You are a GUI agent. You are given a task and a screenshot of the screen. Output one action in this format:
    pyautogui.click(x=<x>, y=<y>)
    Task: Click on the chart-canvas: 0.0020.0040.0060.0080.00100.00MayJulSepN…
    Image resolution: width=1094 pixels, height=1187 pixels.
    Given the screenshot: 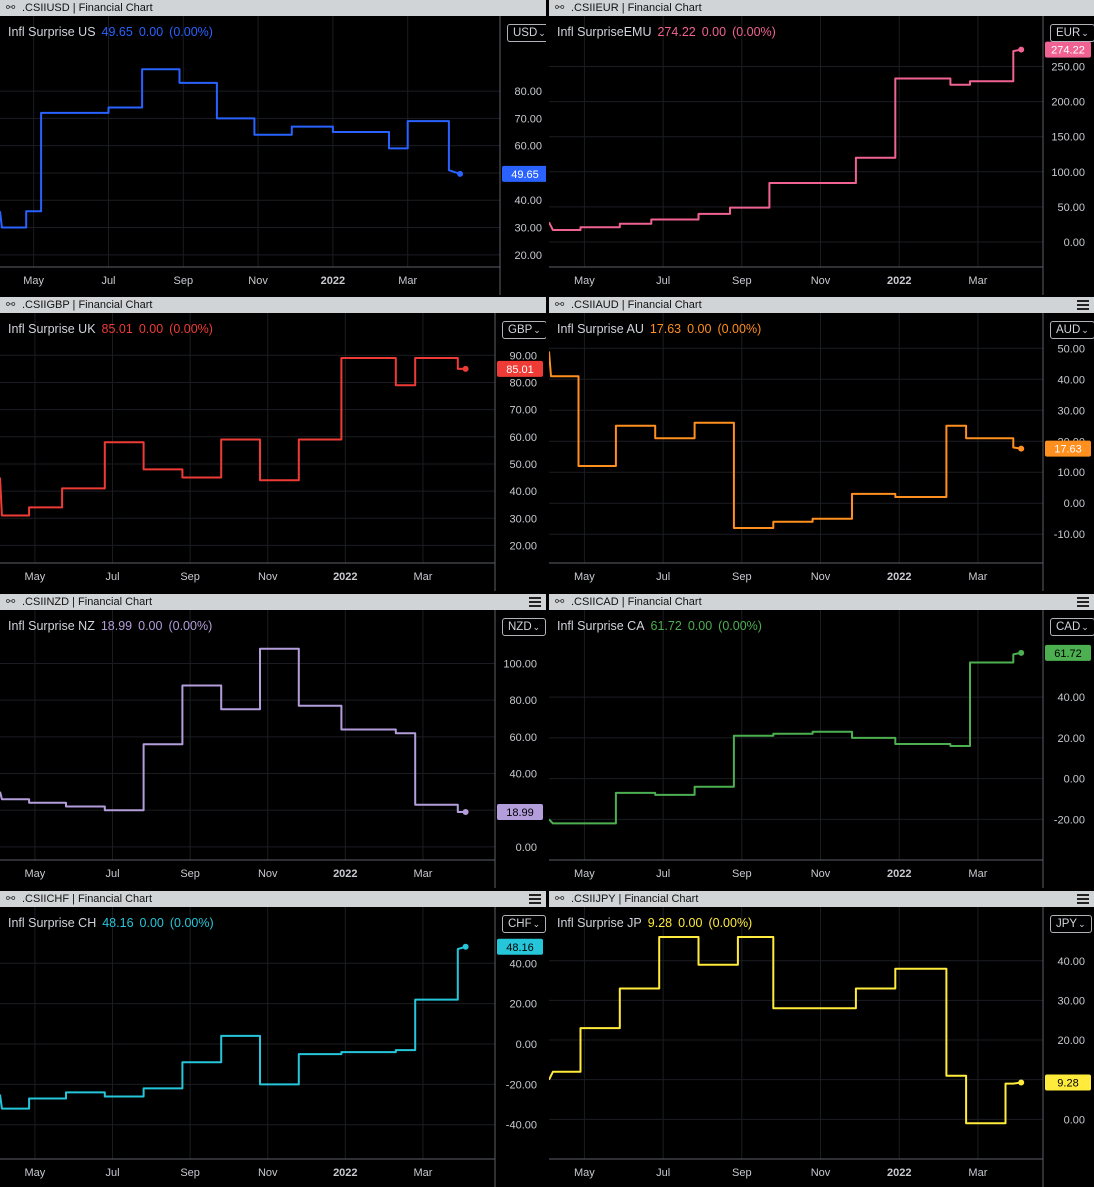 What is the action you would take?
    pyautogui.click(x=273, y=749)
    